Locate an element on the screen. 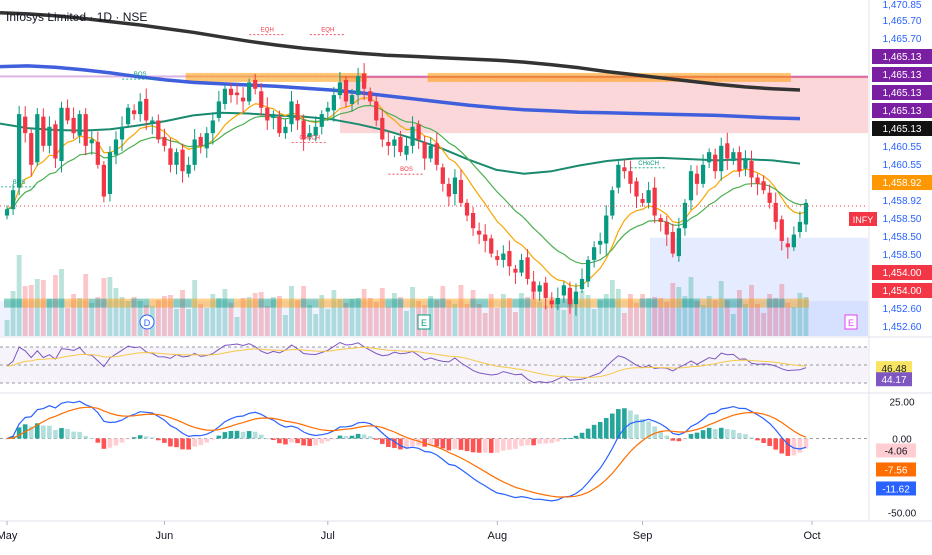 This screenshot has width=932, height=555. price-axis-label: 1,465.70 is located at coordinates (902, 39).